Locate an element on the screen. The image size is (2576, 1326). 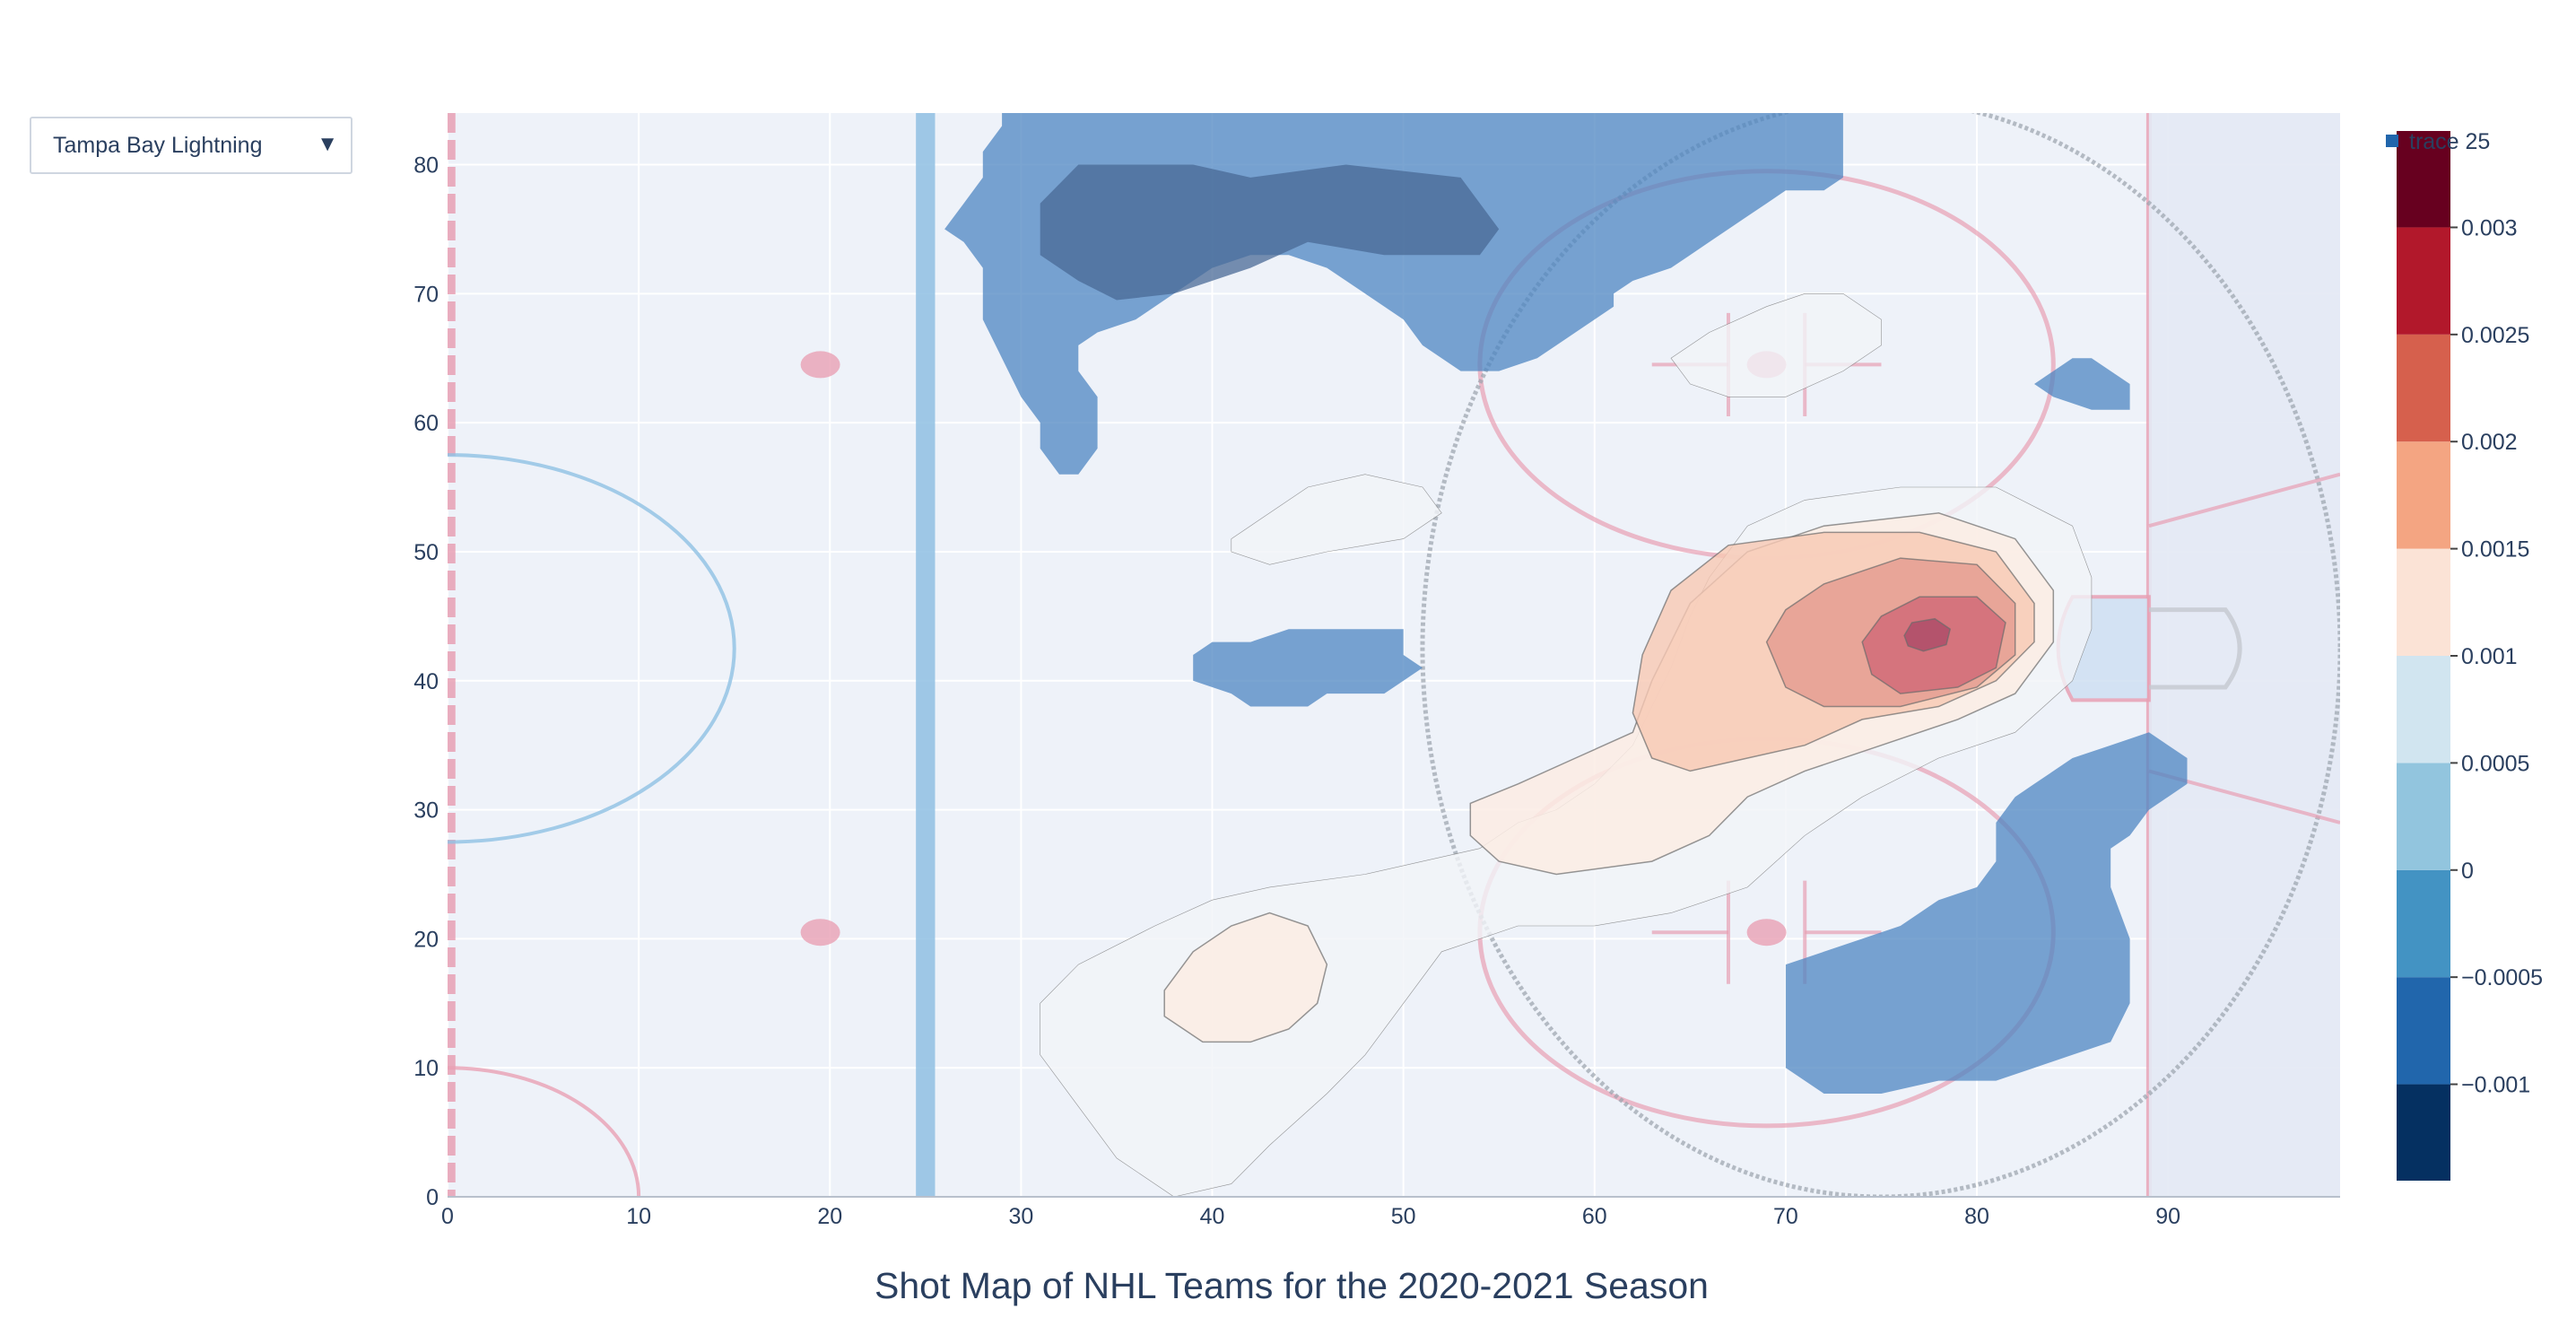
y-tick-label: 50 is located at coordinates (426, 552).